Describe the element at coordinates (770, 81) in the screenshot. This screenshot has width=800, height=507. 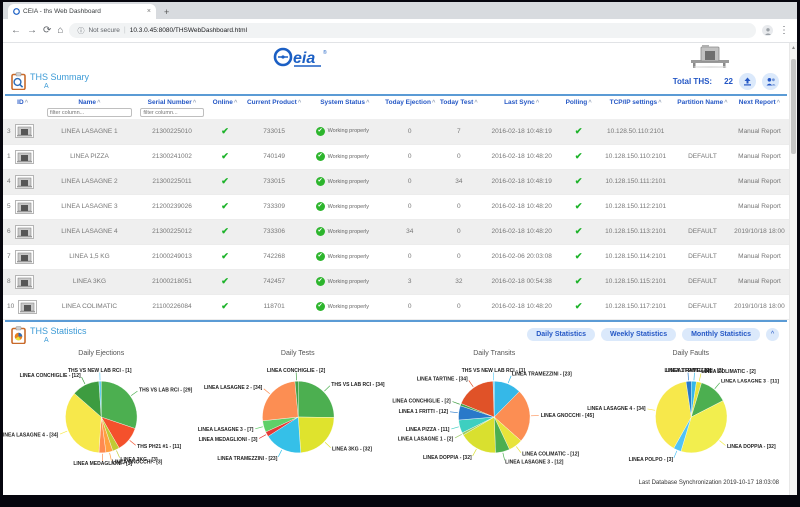
I see `users-button` at that location.